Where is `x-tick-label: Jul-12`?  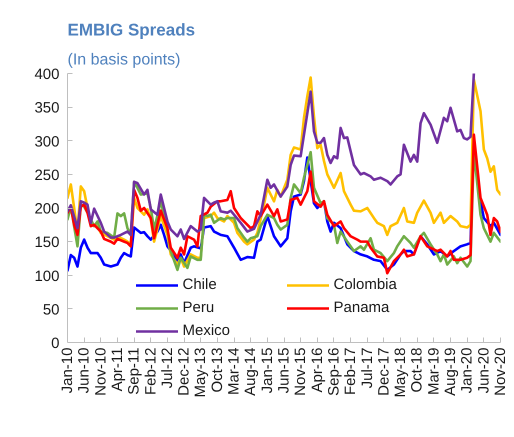
x-tick-label: Jul-12 is located at coordinates (167, 367).